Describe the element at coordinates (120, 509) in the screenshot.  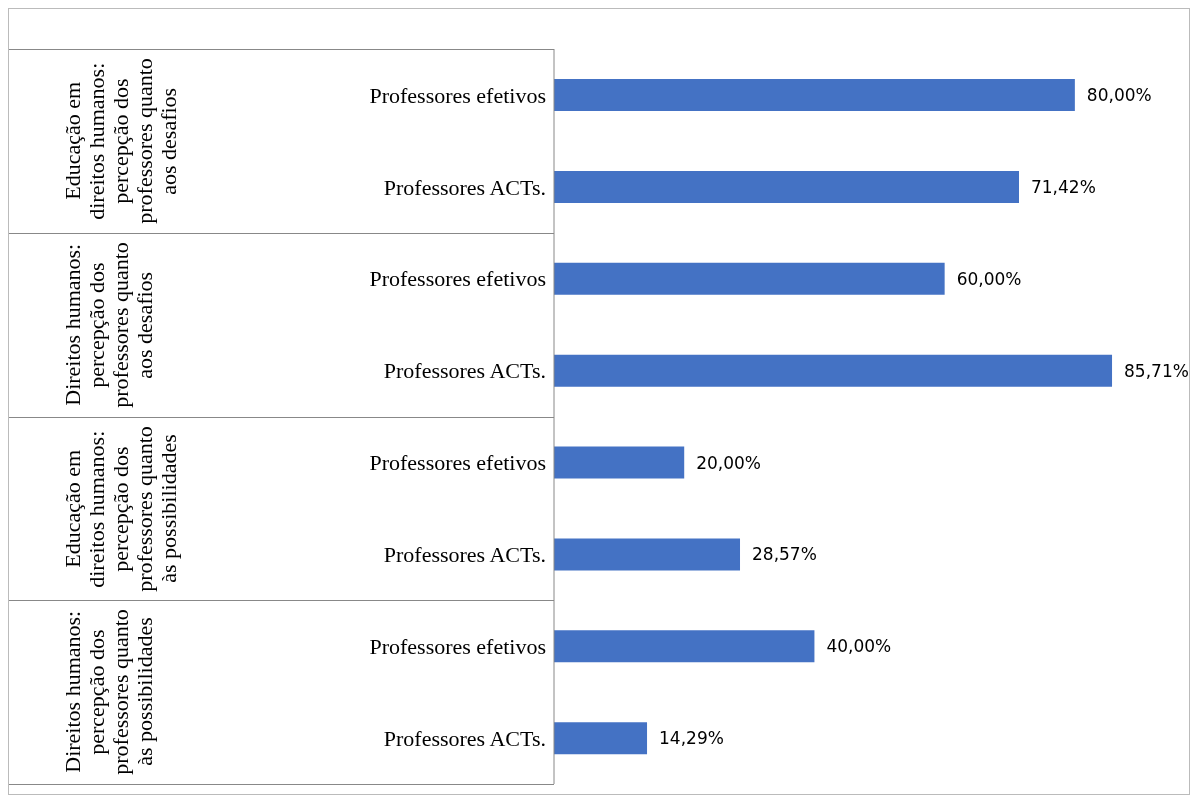
I see `text: Educação em direitos humanos: percepção dos professores quanto às possibilidades` at that location.